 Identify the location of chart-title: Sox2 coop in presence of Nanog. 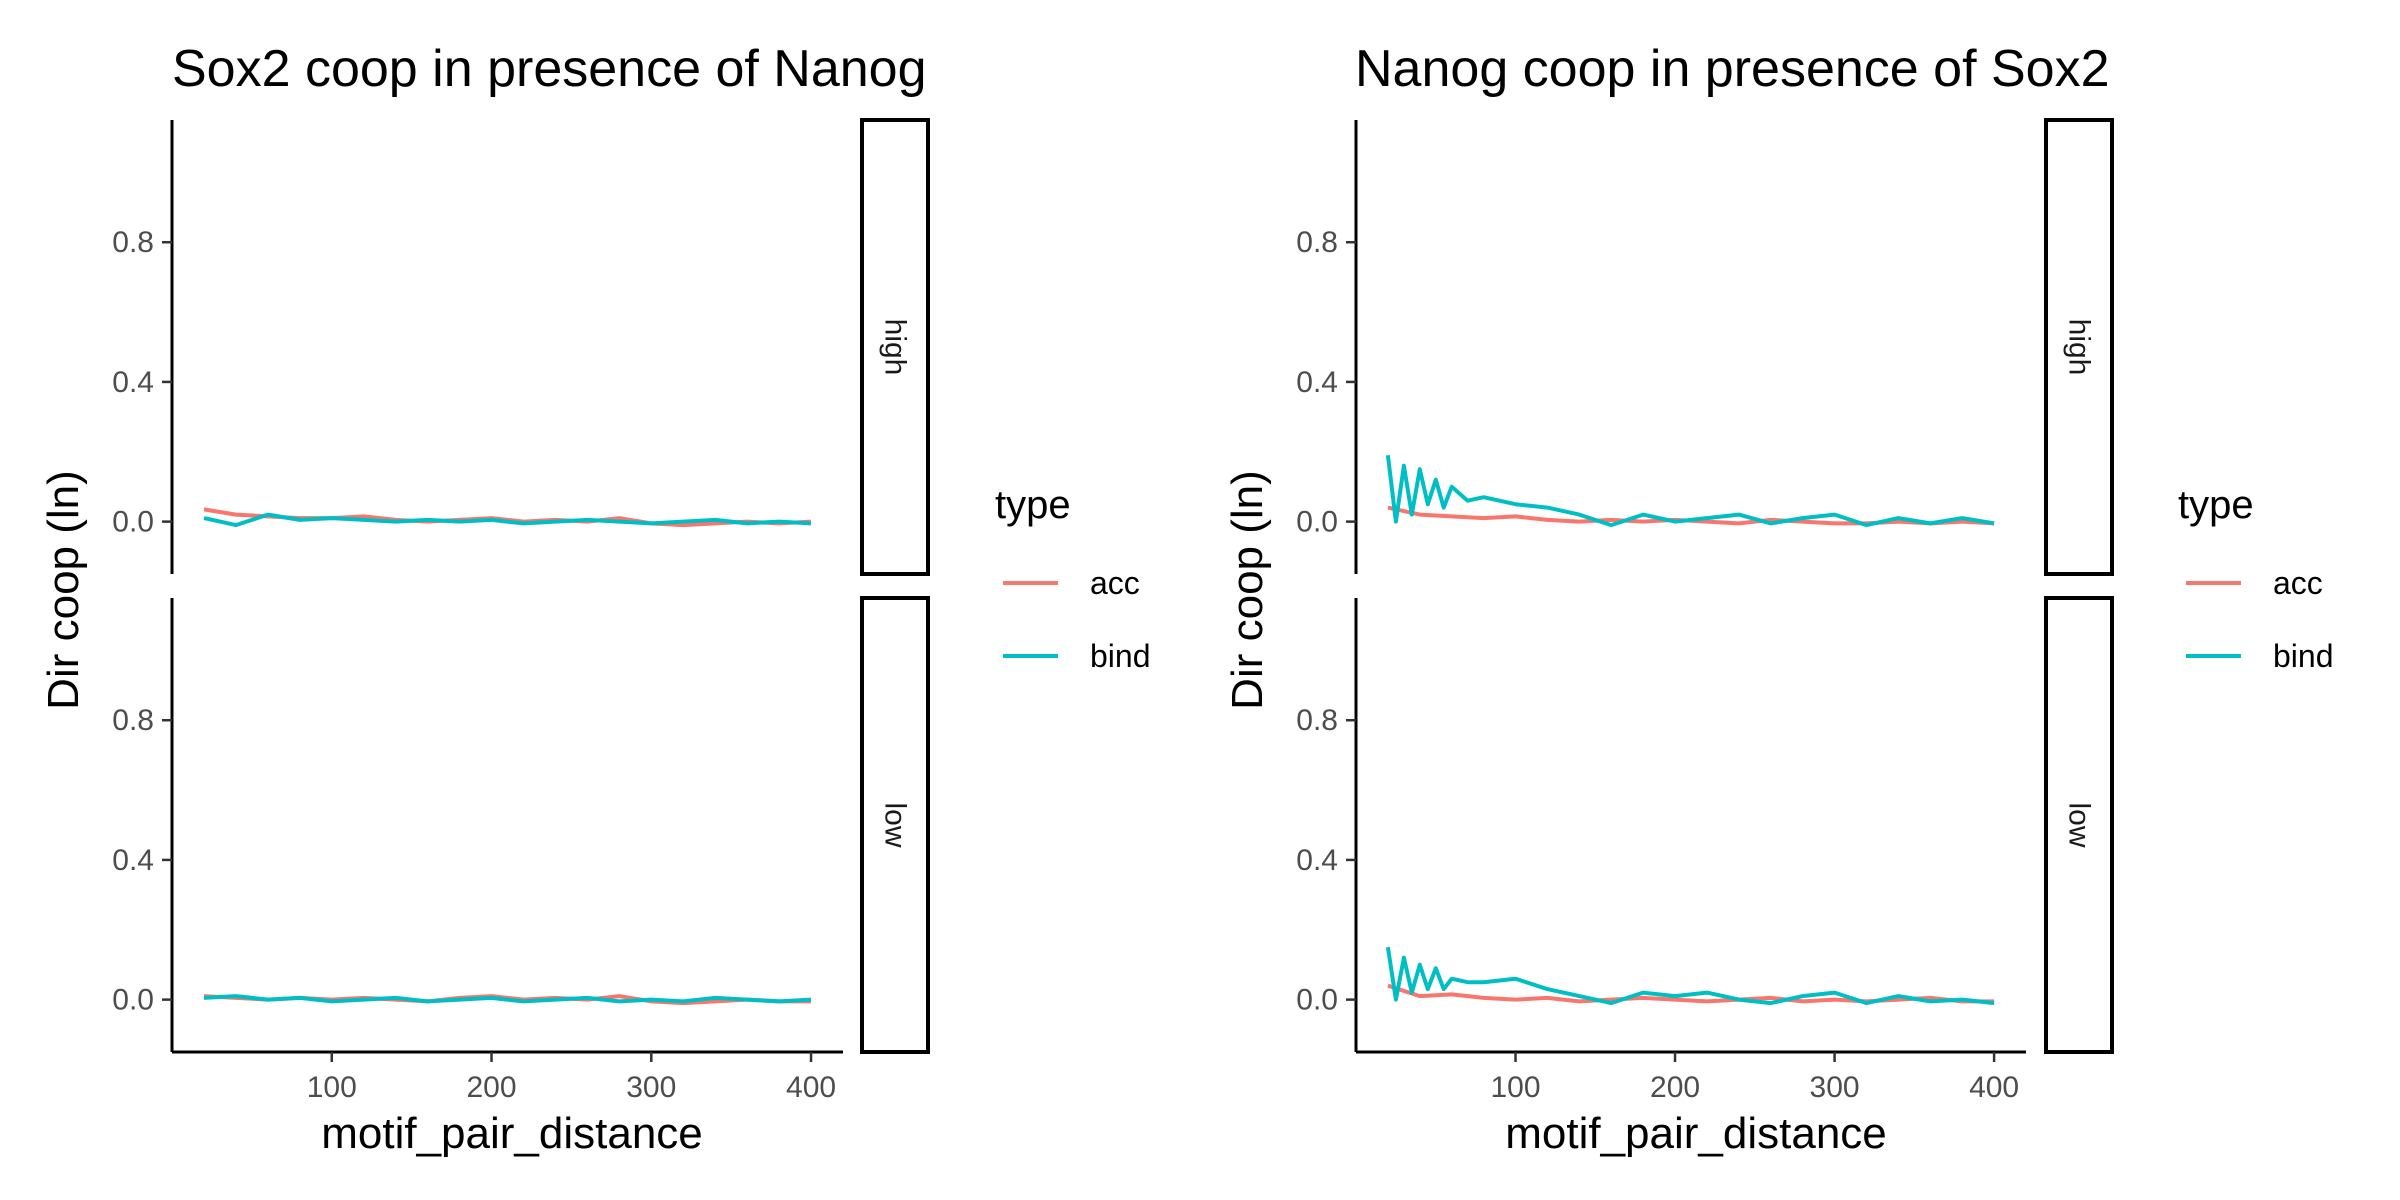
(549, 69).